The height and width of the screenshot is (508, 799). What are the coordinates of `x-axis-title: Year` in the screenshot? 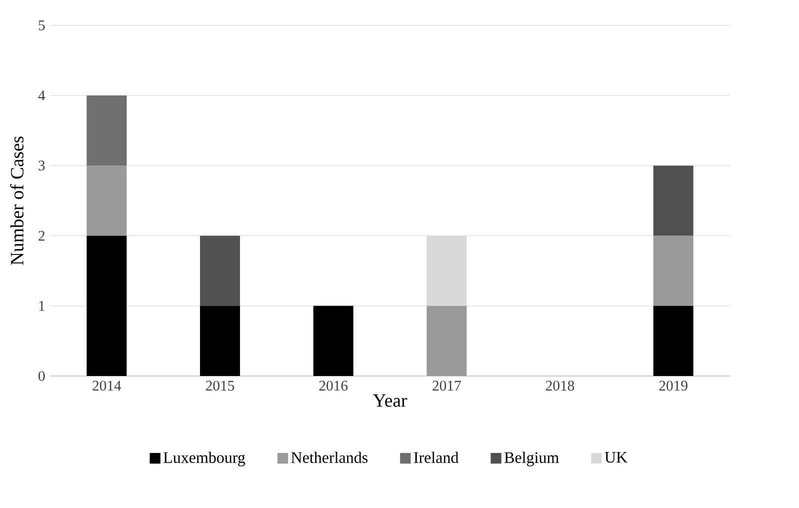 It's located at (390, 400).